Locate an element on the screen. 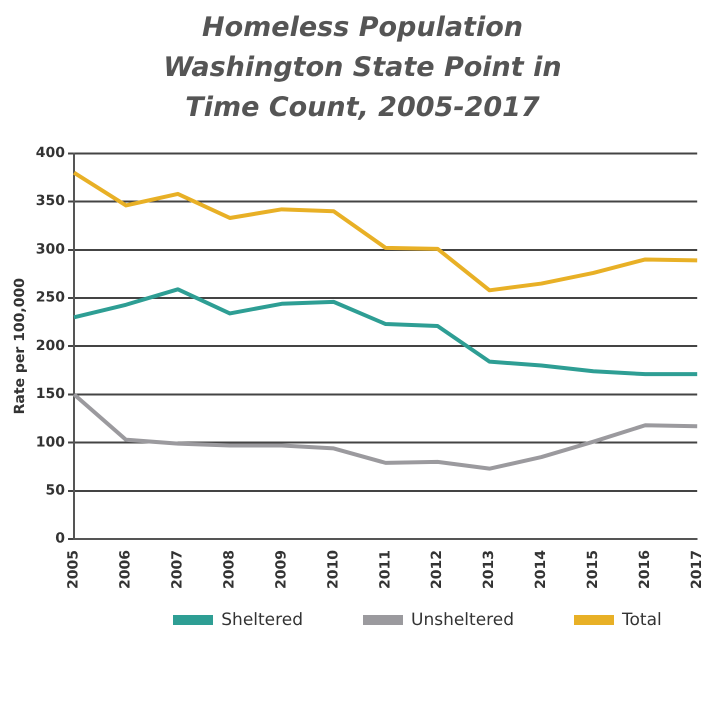 The height and width of the screenshot is (721, 725). y-tick-label: 0 is located at coordinates (60, 538).